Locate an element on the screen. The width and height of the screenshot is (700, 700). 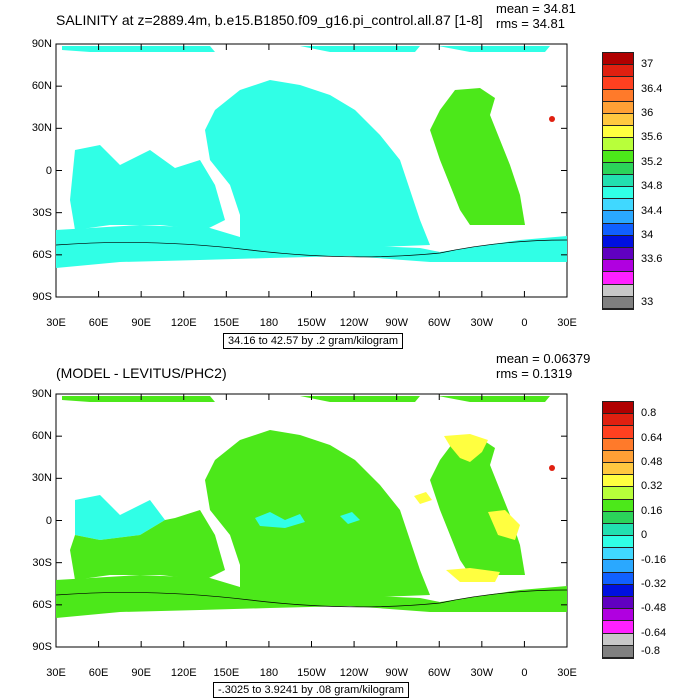
top-lat-label: 60S is located at coordinates (42, 254).